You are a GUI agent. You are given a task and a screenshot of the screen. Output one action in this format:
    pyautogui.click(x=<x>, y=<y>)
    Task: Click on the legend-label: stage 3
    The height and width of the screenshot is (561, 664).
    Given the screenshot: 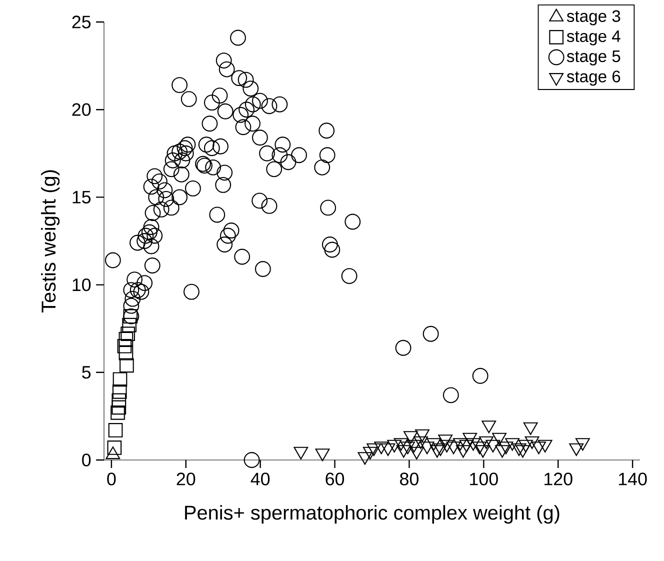 What is the action you would take?
    pyautogui.click(x=593, y=18)
    